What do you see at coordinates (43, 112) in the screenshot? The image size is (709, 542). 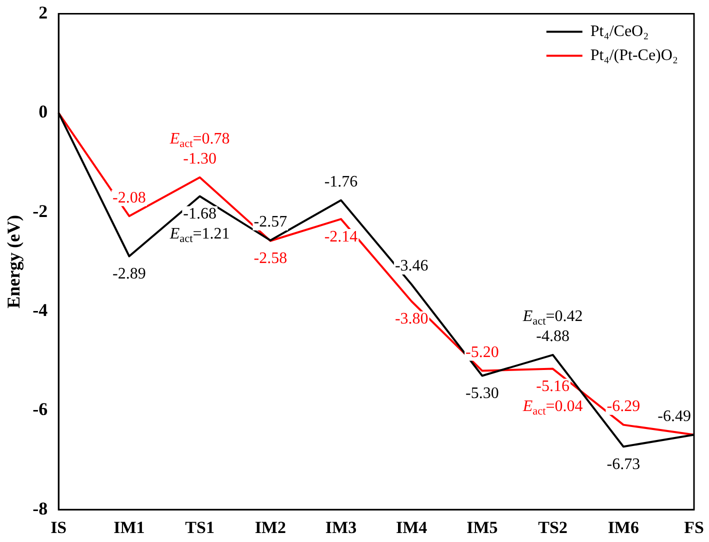 I see `y-tick-label: 0` at bounding box center [43, 112].